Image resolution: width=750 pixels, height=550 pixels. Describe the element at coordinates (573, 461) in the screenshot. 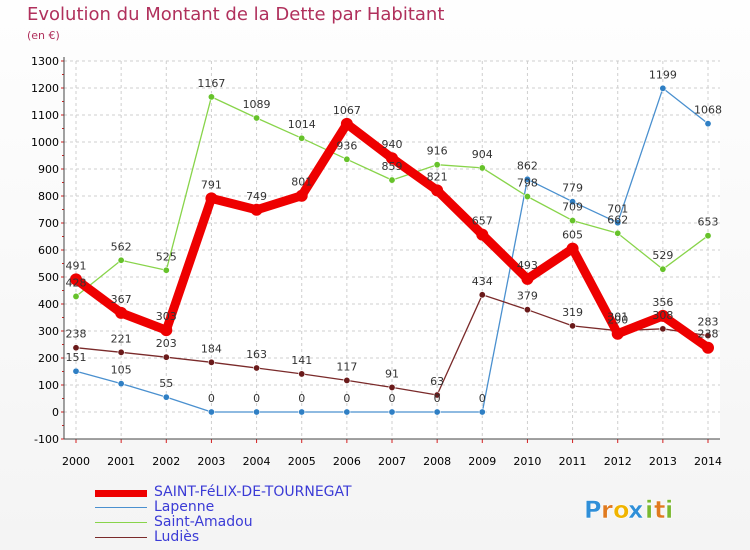

I see `x-tick-label: 2011` at that location.